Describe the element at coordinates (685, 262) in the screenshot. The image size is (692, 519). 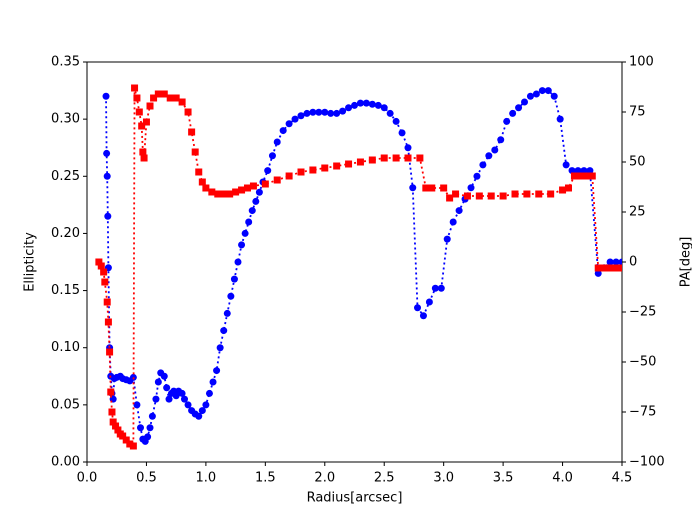
I see `y2-axis-label: PA[deg]` at that location.